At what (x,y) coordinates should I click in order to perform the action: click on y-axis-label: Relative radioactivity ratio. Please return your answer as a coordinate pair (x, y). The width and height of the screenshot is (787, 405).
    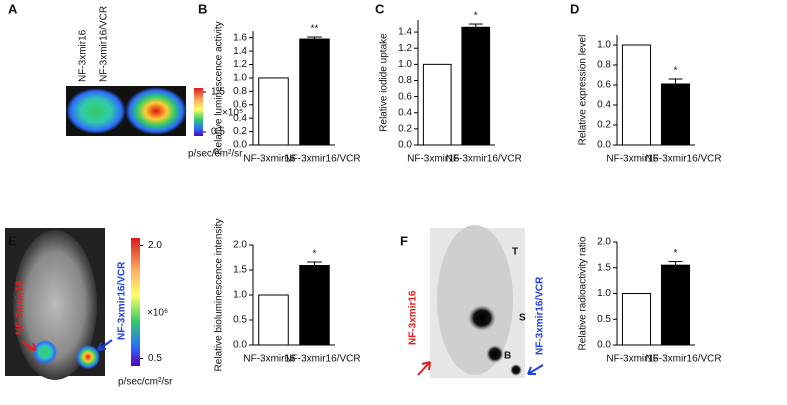
    Looking at the image, I should click on (583, 293).